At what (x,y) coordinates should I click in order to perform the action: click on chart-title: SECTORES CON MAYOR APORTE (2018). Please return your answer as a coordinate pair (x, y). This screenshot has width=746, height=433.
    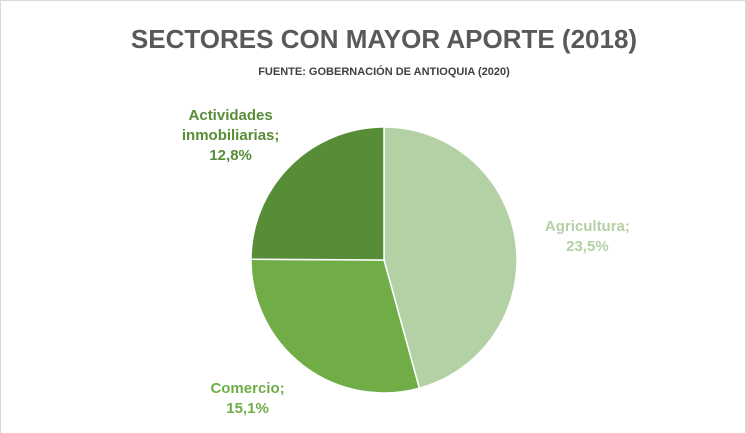
    Looking at the image, I should click on (384, 39).